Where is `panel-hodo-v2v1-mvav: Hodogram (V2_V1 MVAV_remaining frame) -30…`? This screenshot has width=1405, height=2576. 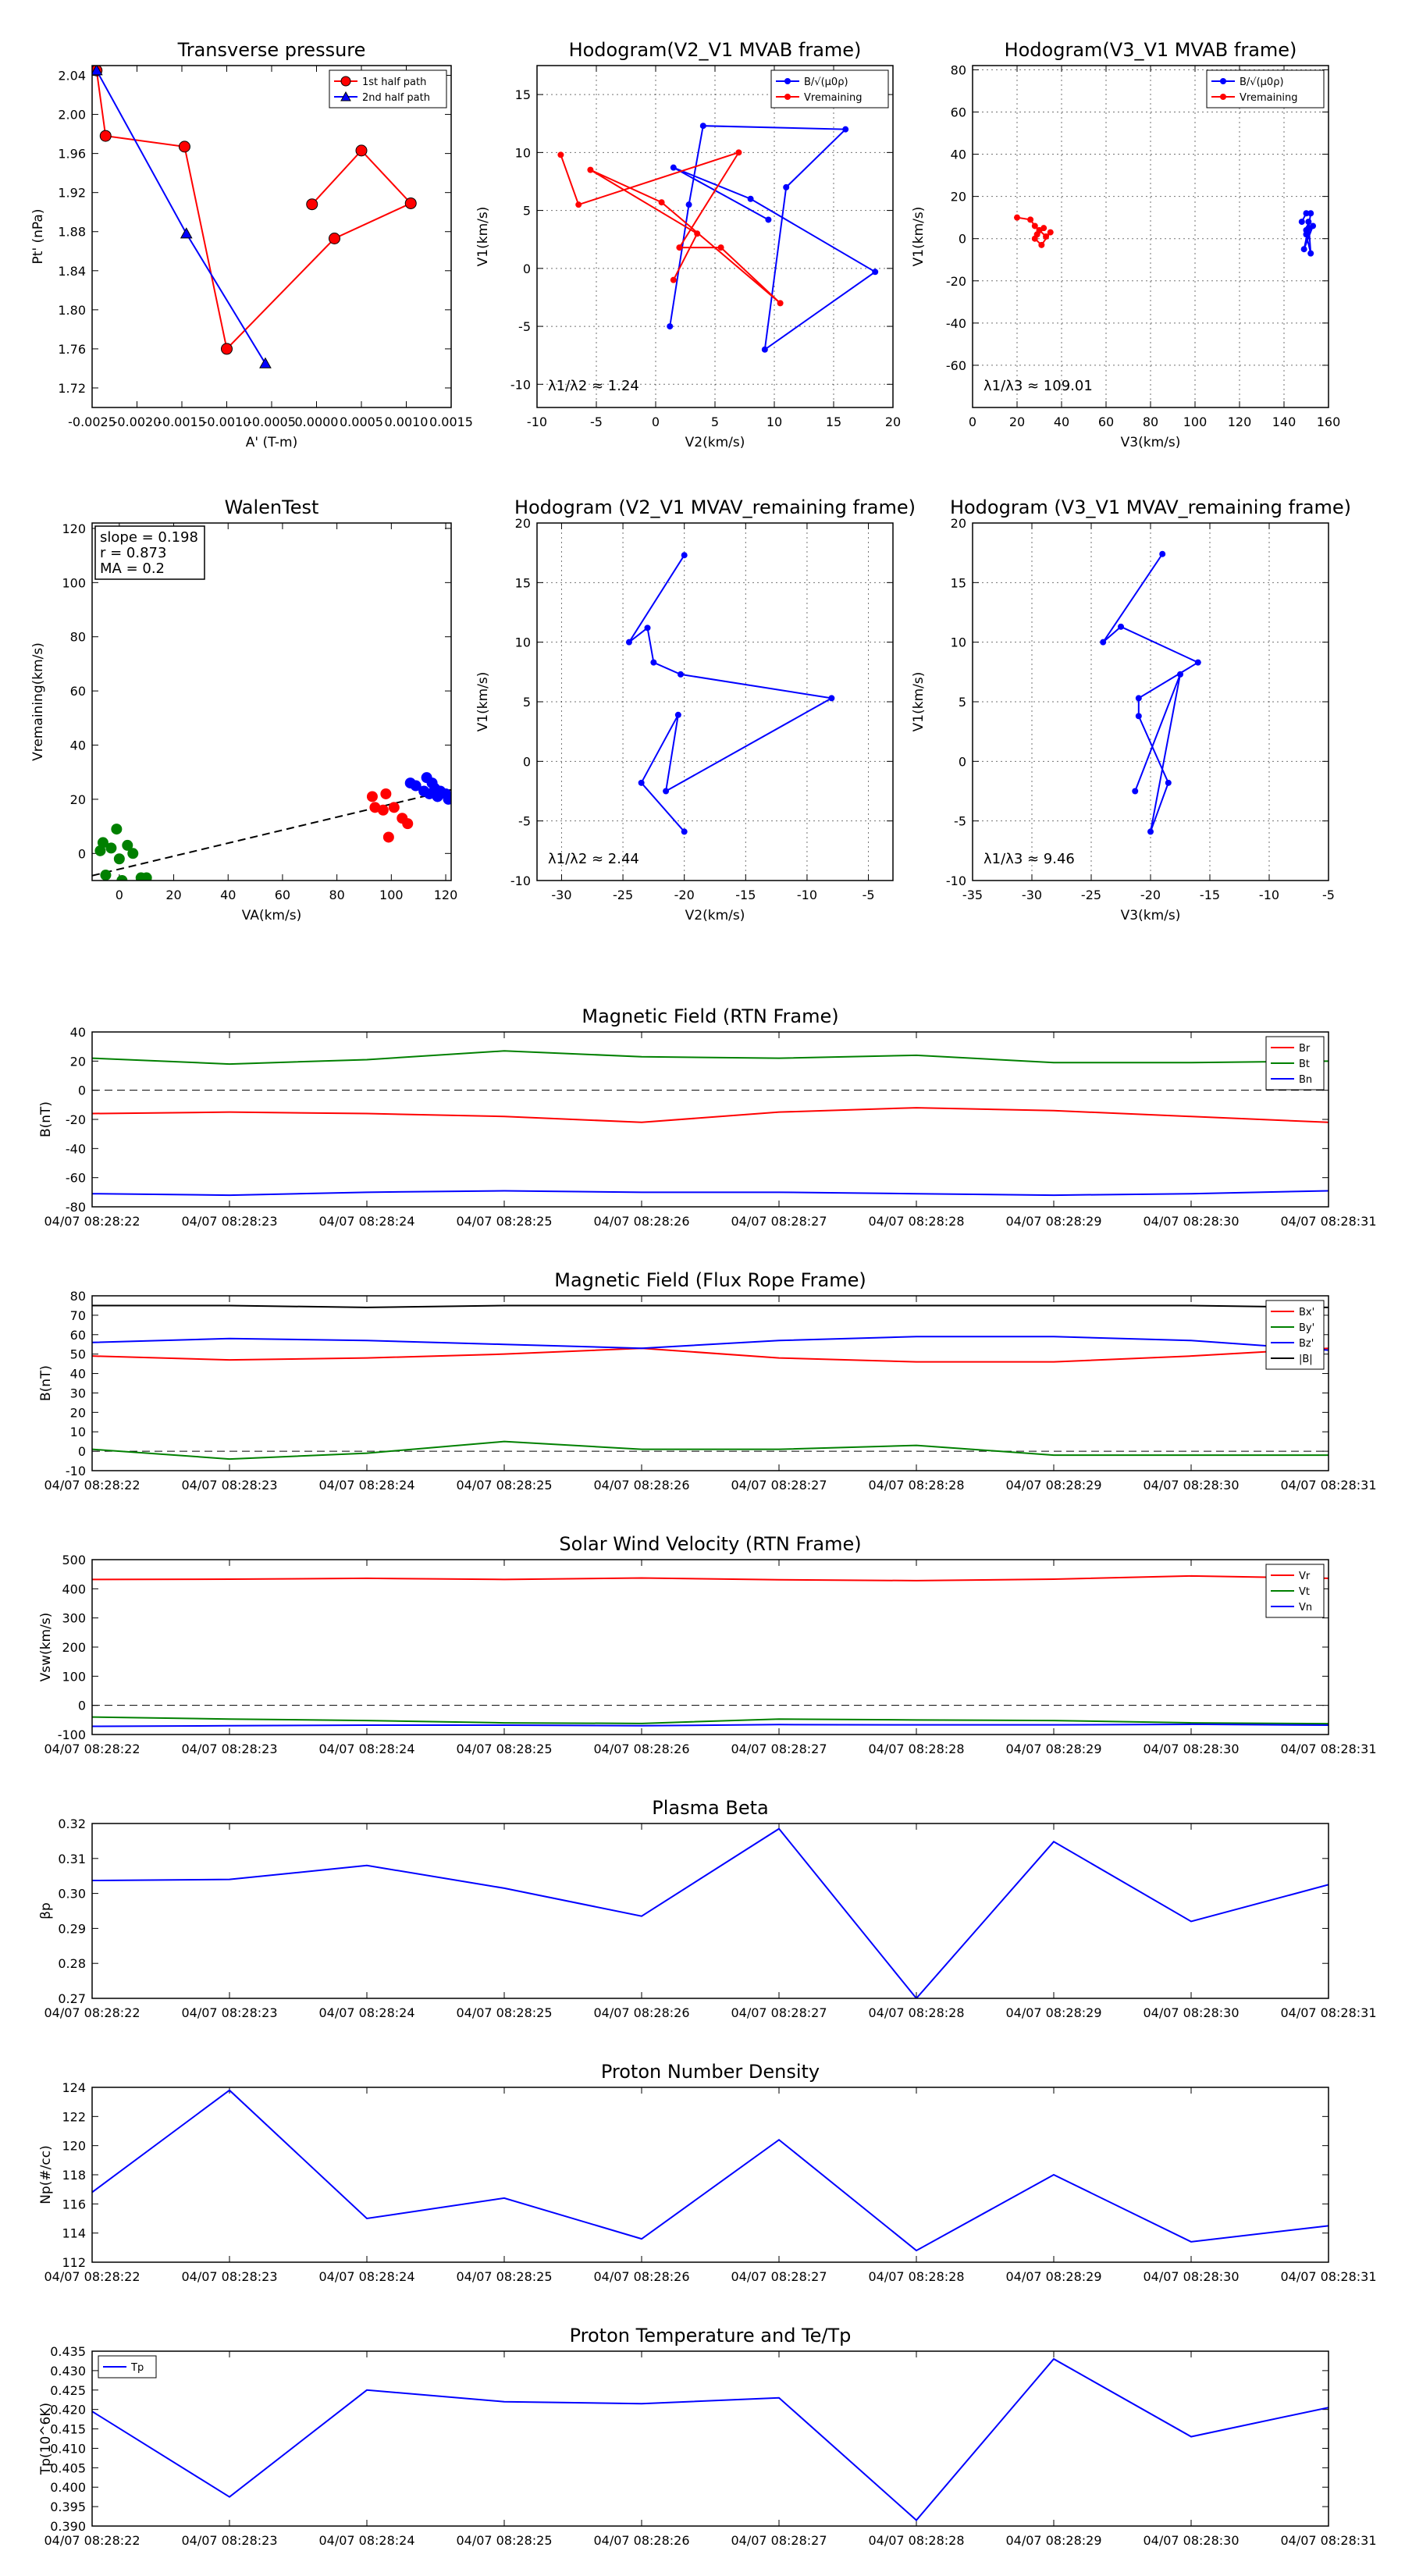 panel-hodo-v2v1-mvav: Hodogram (V2_V1 MVAV_remaining frame) -30… is located at coordinates (695, 709).